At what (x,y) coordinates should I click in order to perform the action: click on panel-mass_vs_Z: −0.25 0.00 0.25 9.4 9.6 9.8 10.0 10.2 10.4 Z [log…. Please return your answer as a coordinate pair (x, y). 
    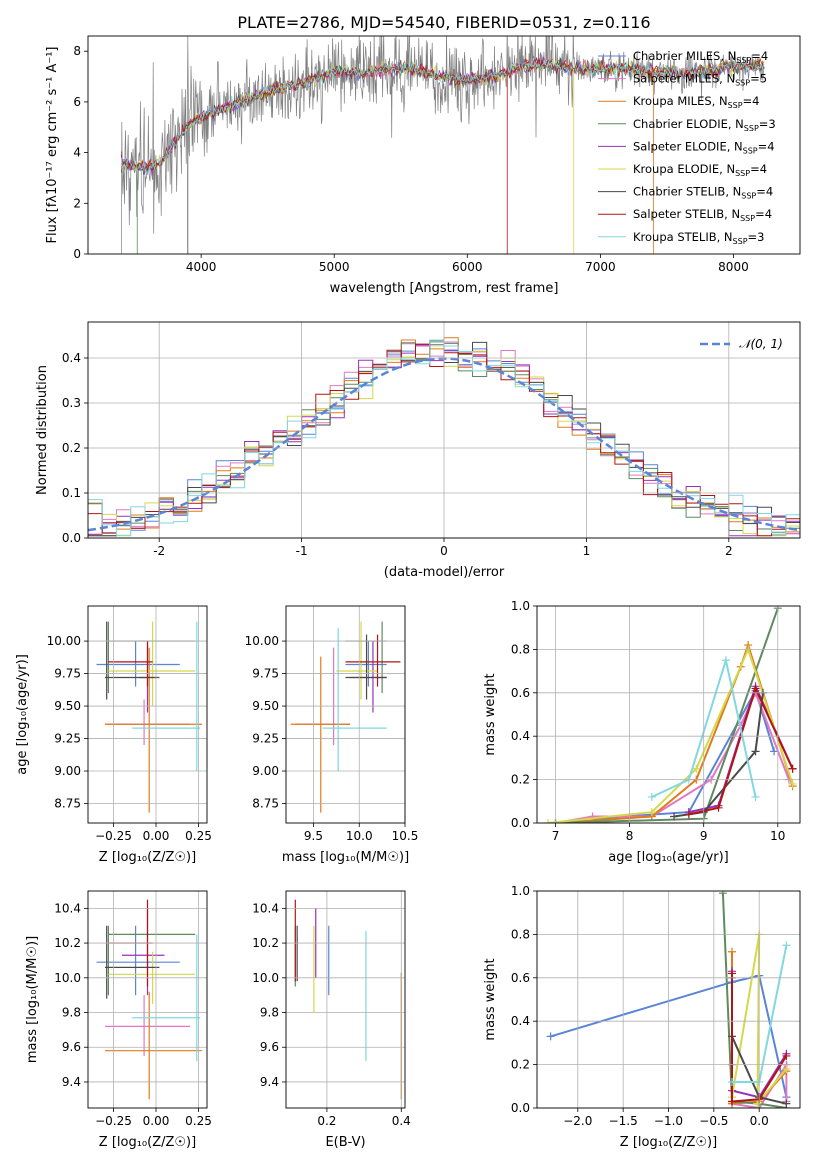
    Looking at the image, I should click on (118, 1020).